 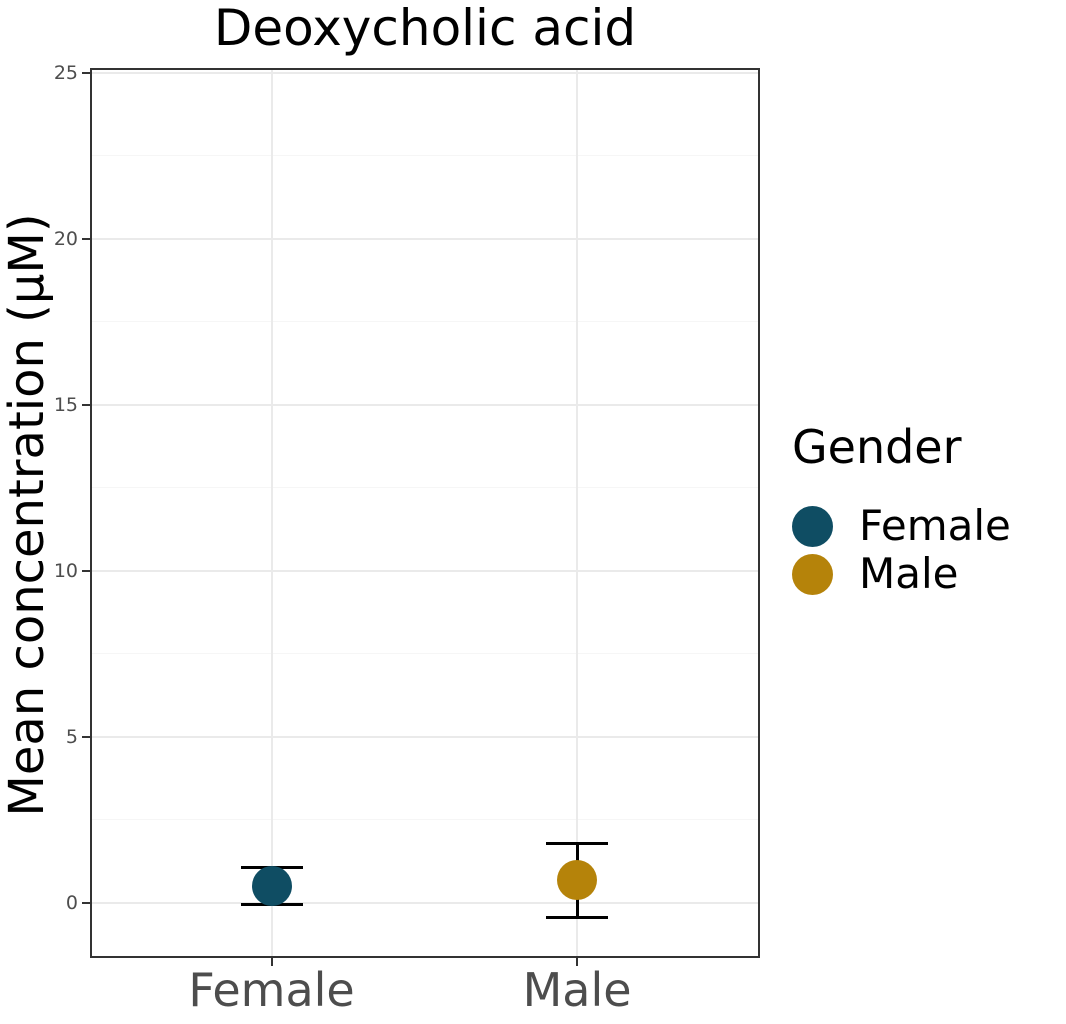 I want to click on legend-key-female-icon, so click(x=812, y=526).